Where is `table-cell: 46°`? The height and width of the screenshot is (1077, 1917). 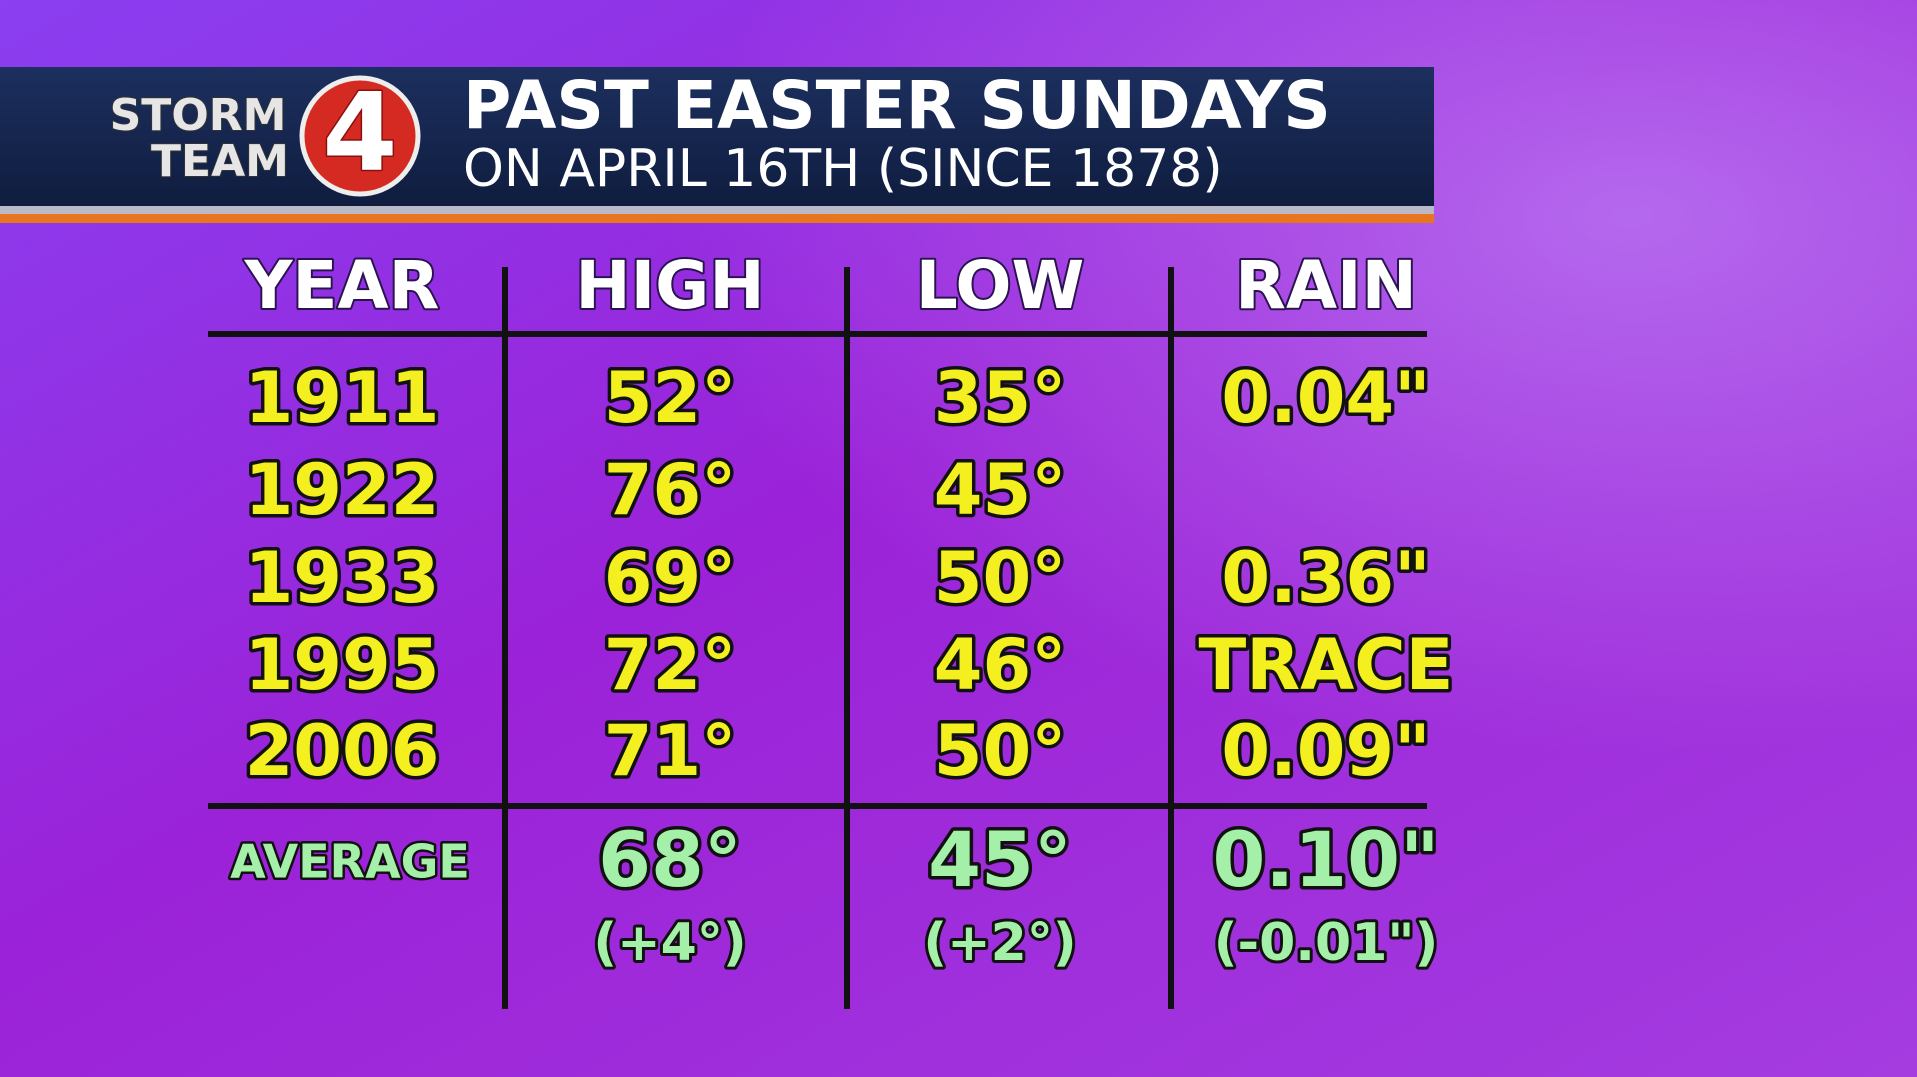 table-cell: 46° is located at coordinates (1000, 665).